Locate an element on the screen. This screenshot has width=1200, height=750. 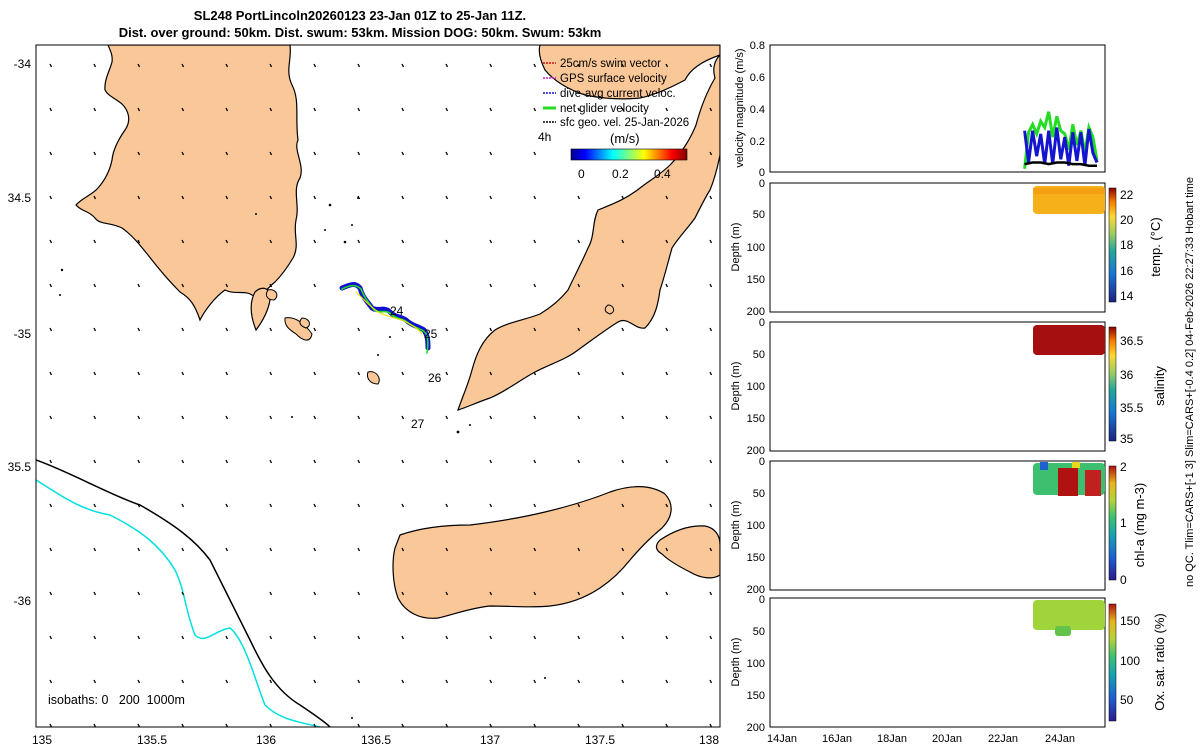
temp-y-label: Depth (m) is located at coordinates (736, 247).